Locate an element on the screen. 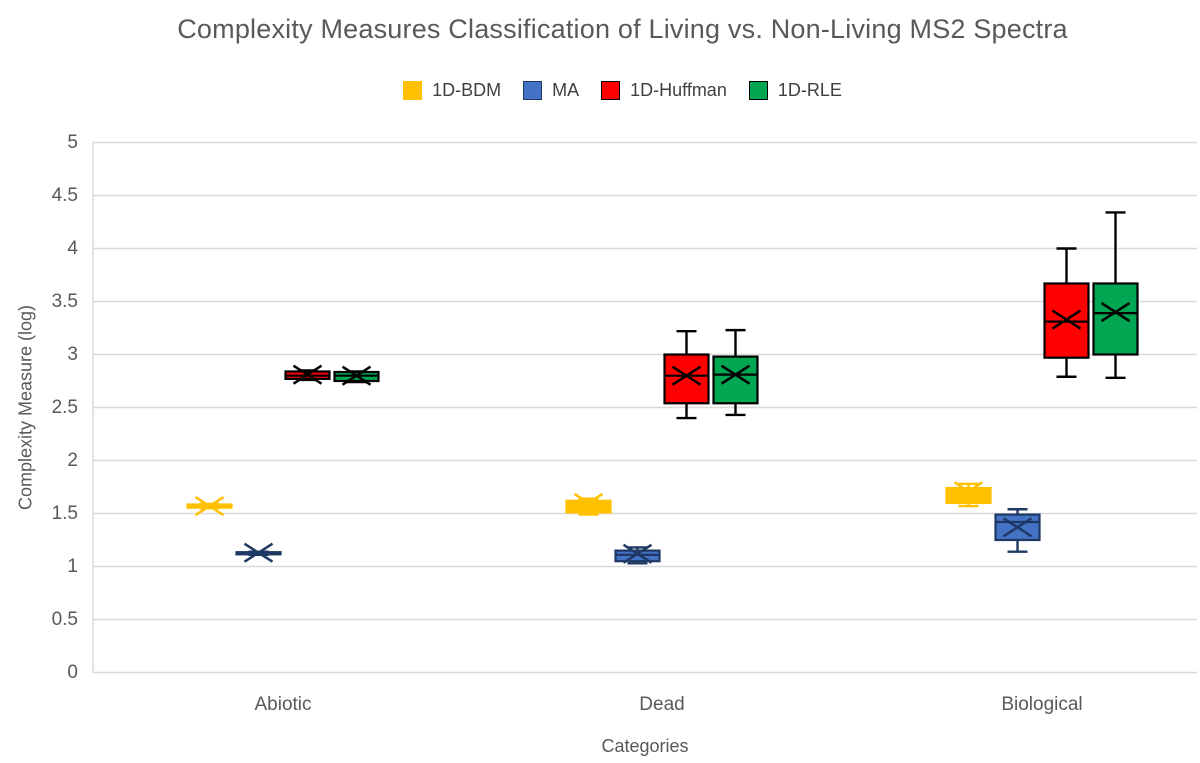 This screenshot has height=763, width=1200. legend-item-1d-bdm: 1D-BDM is located at coordinates (452, 90).